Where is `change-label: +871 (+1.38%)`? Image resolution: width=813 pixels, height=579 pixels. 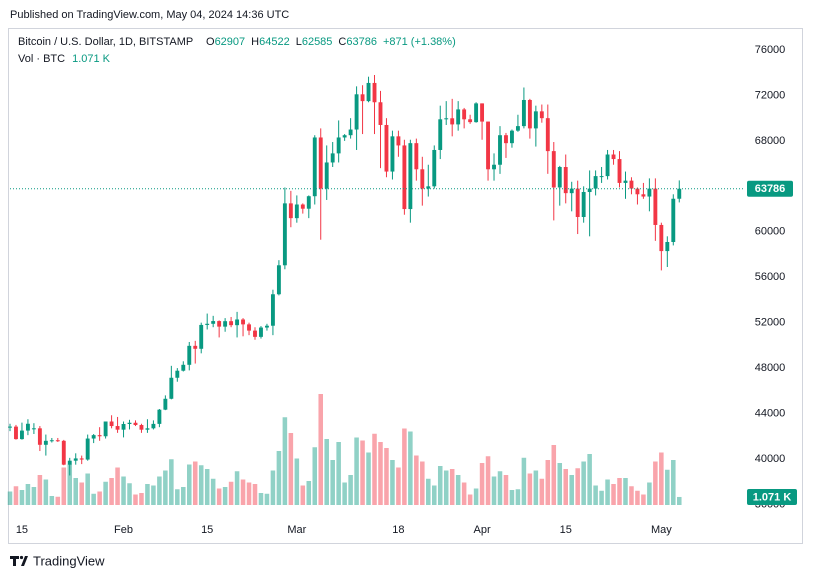 change-label: +871 (+1.38%) is located at coordinates (419, 42).